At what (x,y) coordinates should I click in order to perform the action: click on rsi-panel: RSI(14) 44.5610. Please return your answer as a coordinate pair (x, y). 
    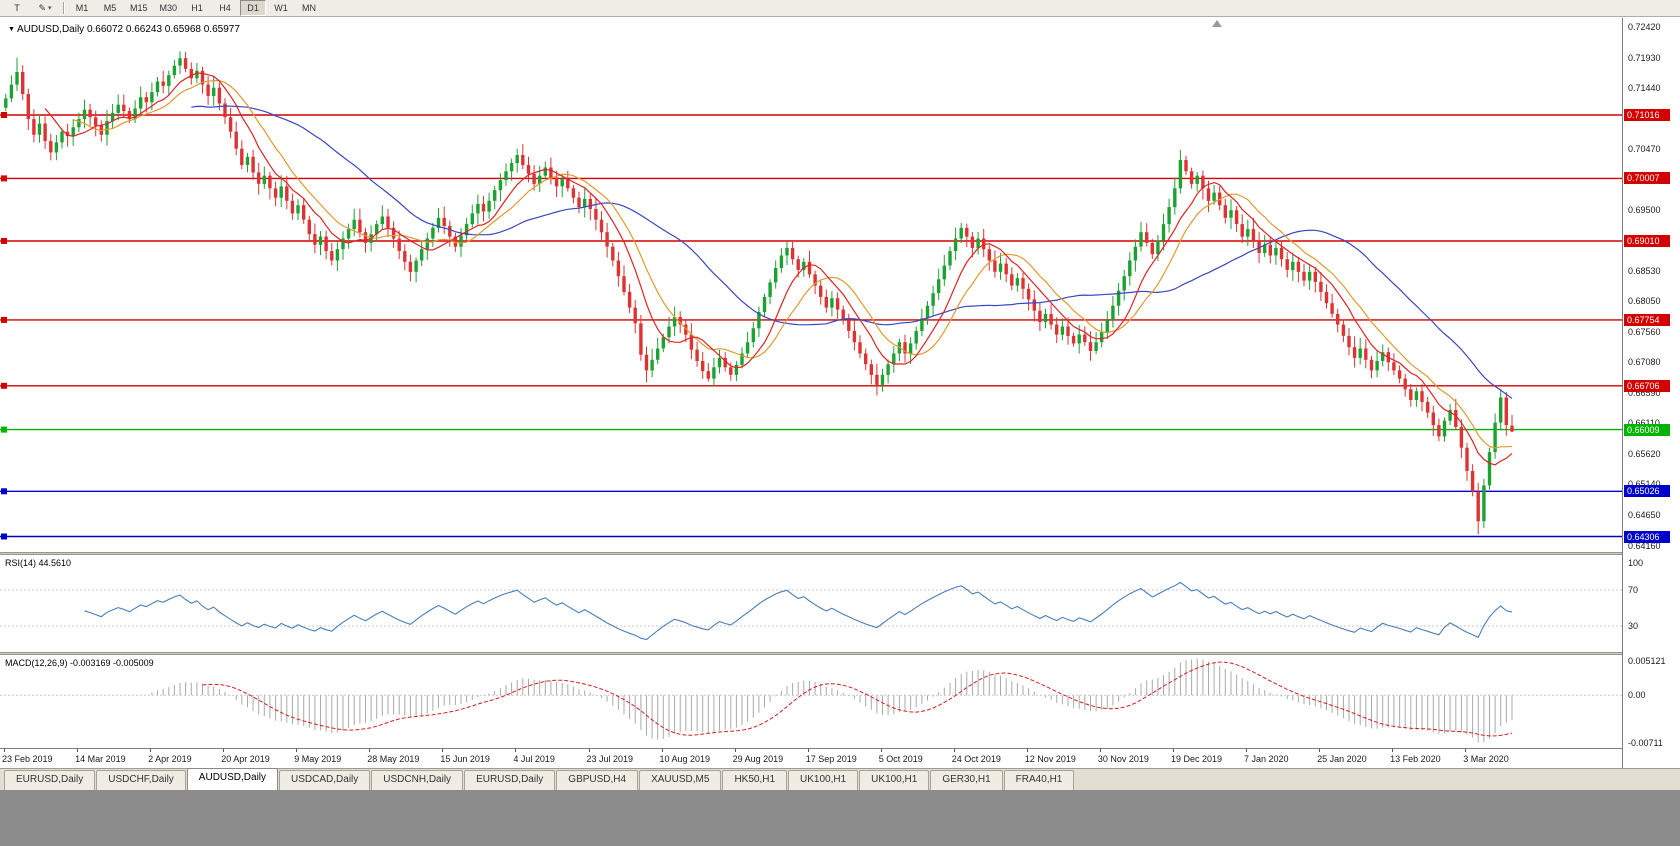
    Looking at the image, I should click on (811, 603).